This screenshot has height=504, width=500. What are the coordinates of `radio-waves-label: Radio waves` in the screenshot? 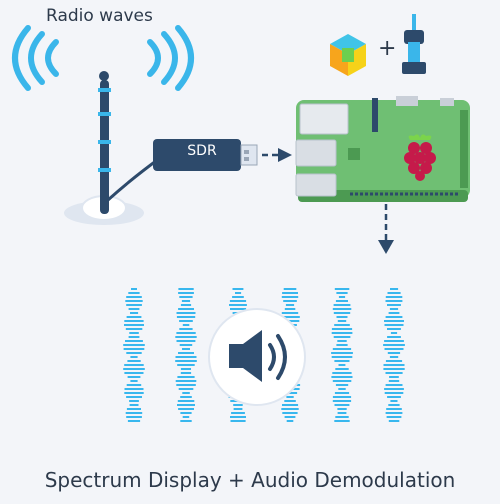 It's located at (99, 16).